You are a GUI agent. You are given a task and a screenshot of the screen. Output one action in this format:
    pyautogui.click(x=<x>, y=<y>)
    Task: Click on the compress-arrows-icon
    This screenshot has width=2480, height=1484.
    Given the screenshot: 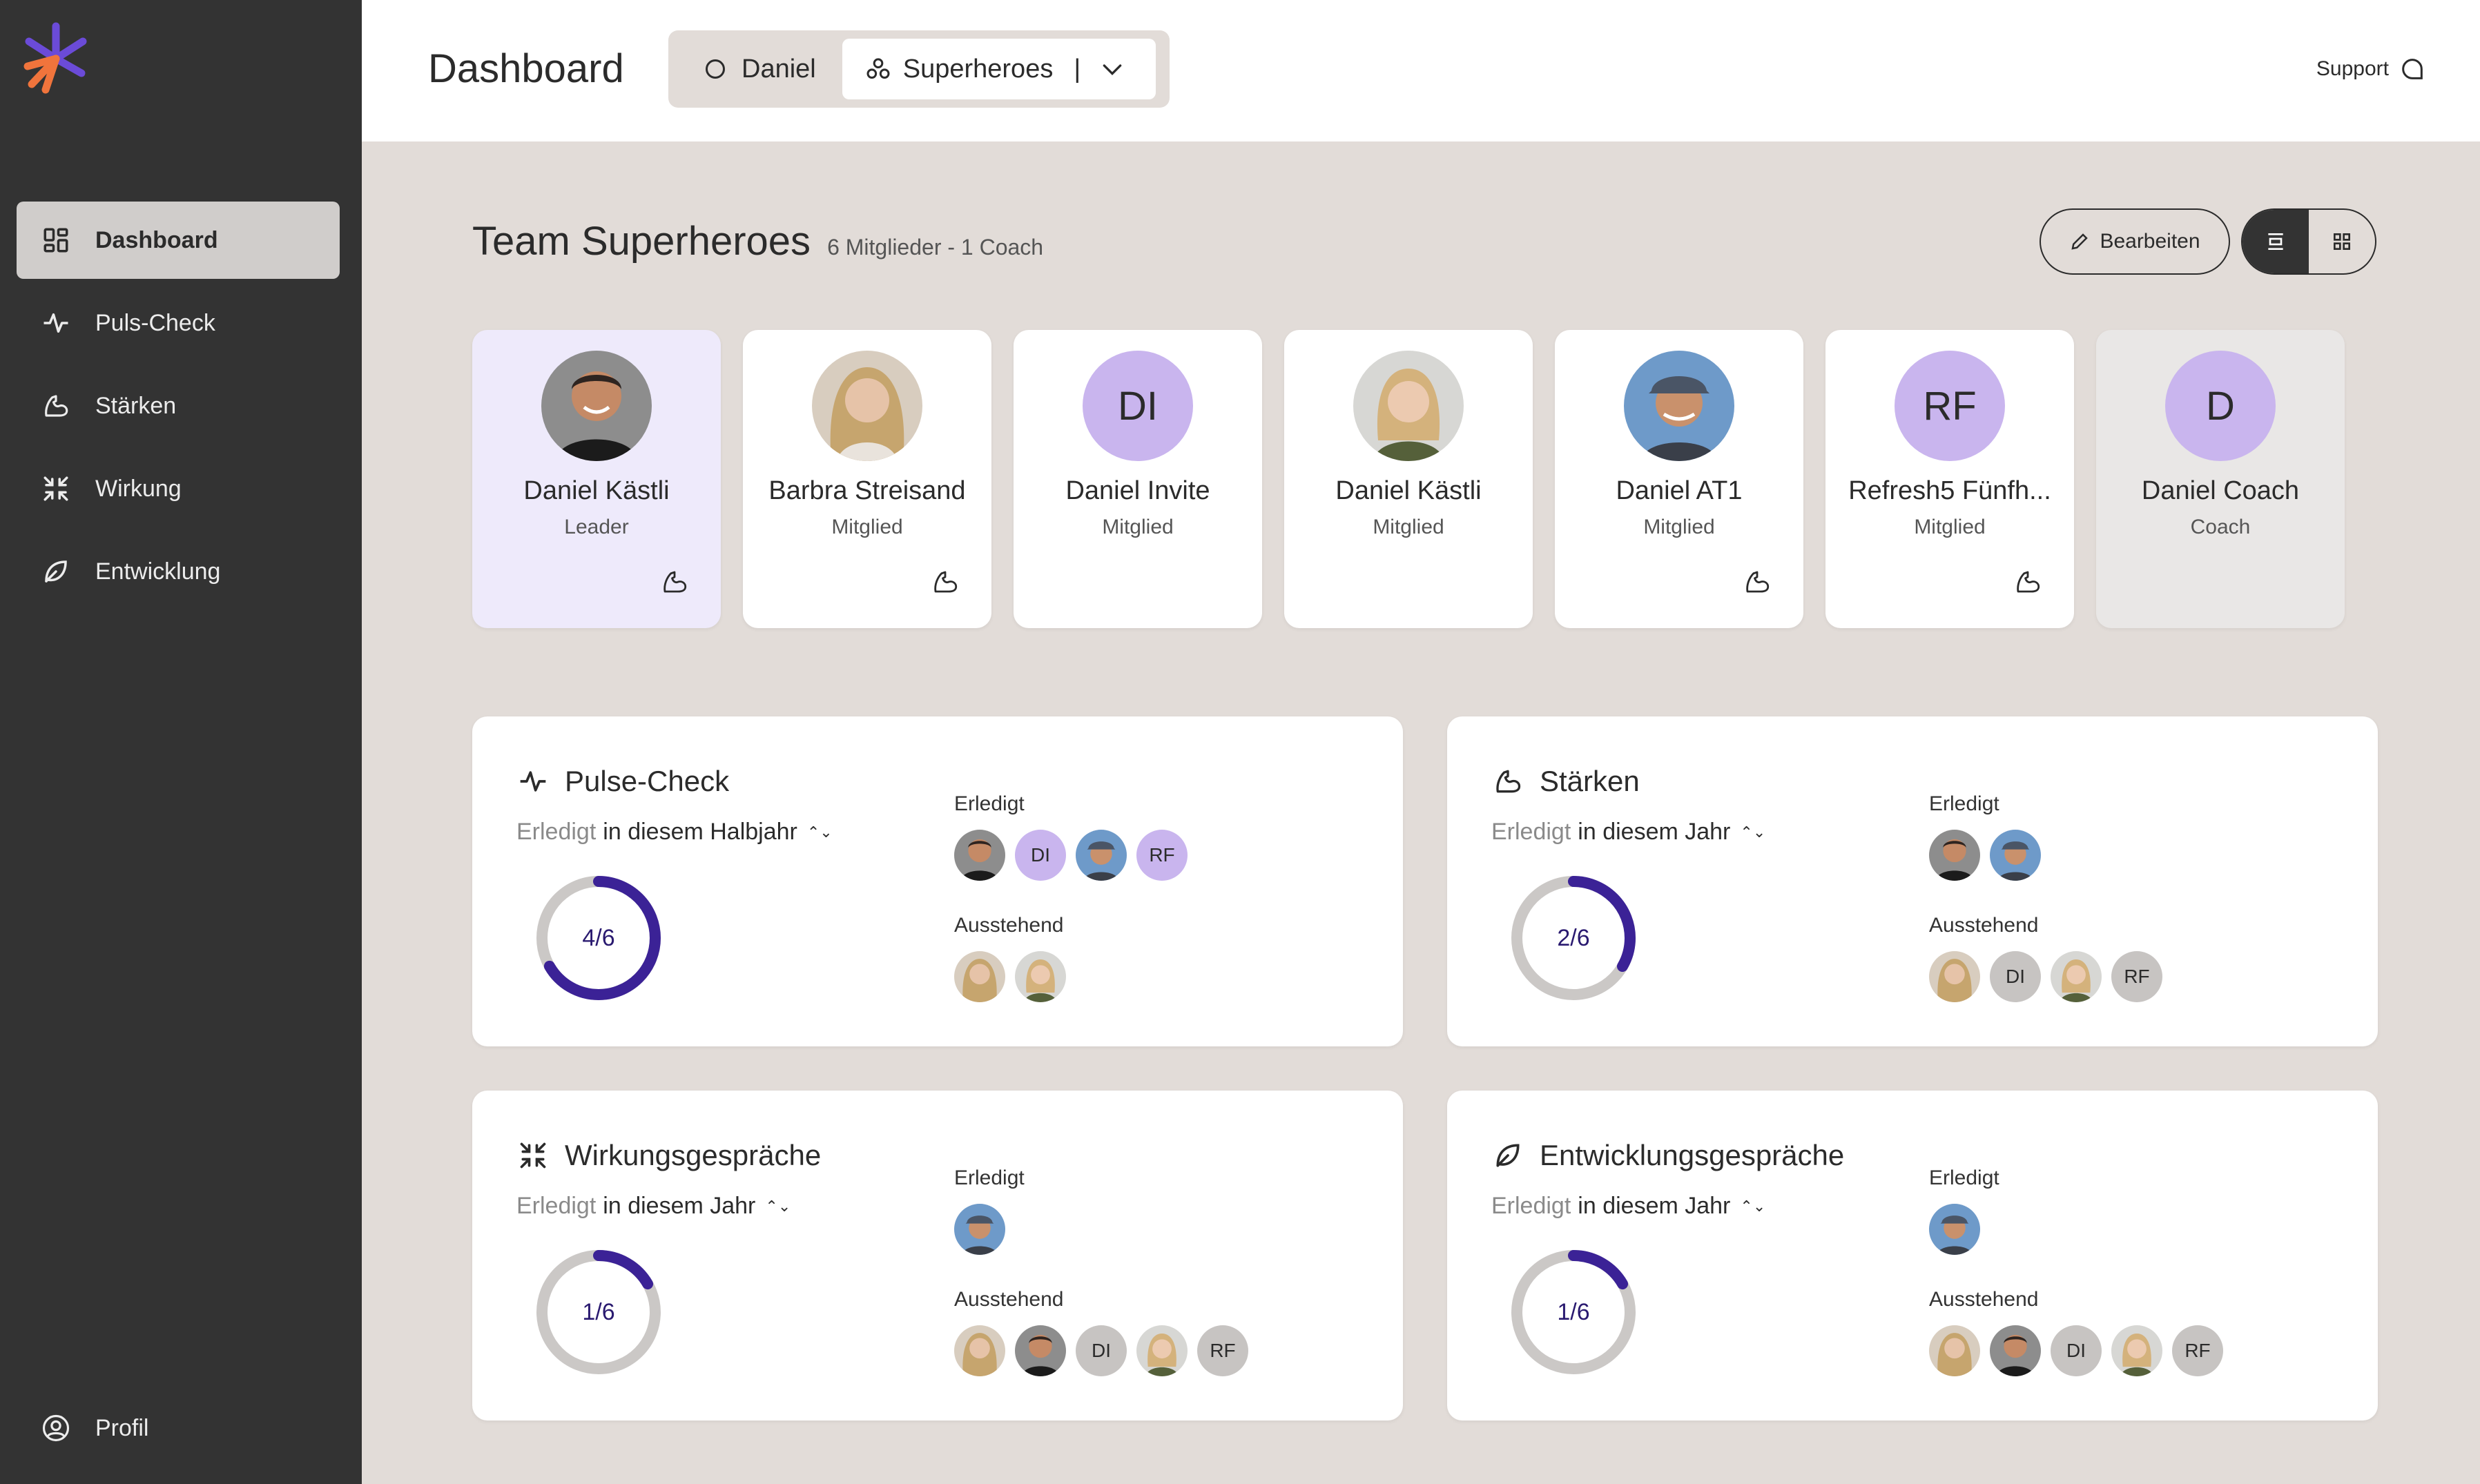 What is the action you would take?
    pyautogui.click(x=533, y=1156)
    